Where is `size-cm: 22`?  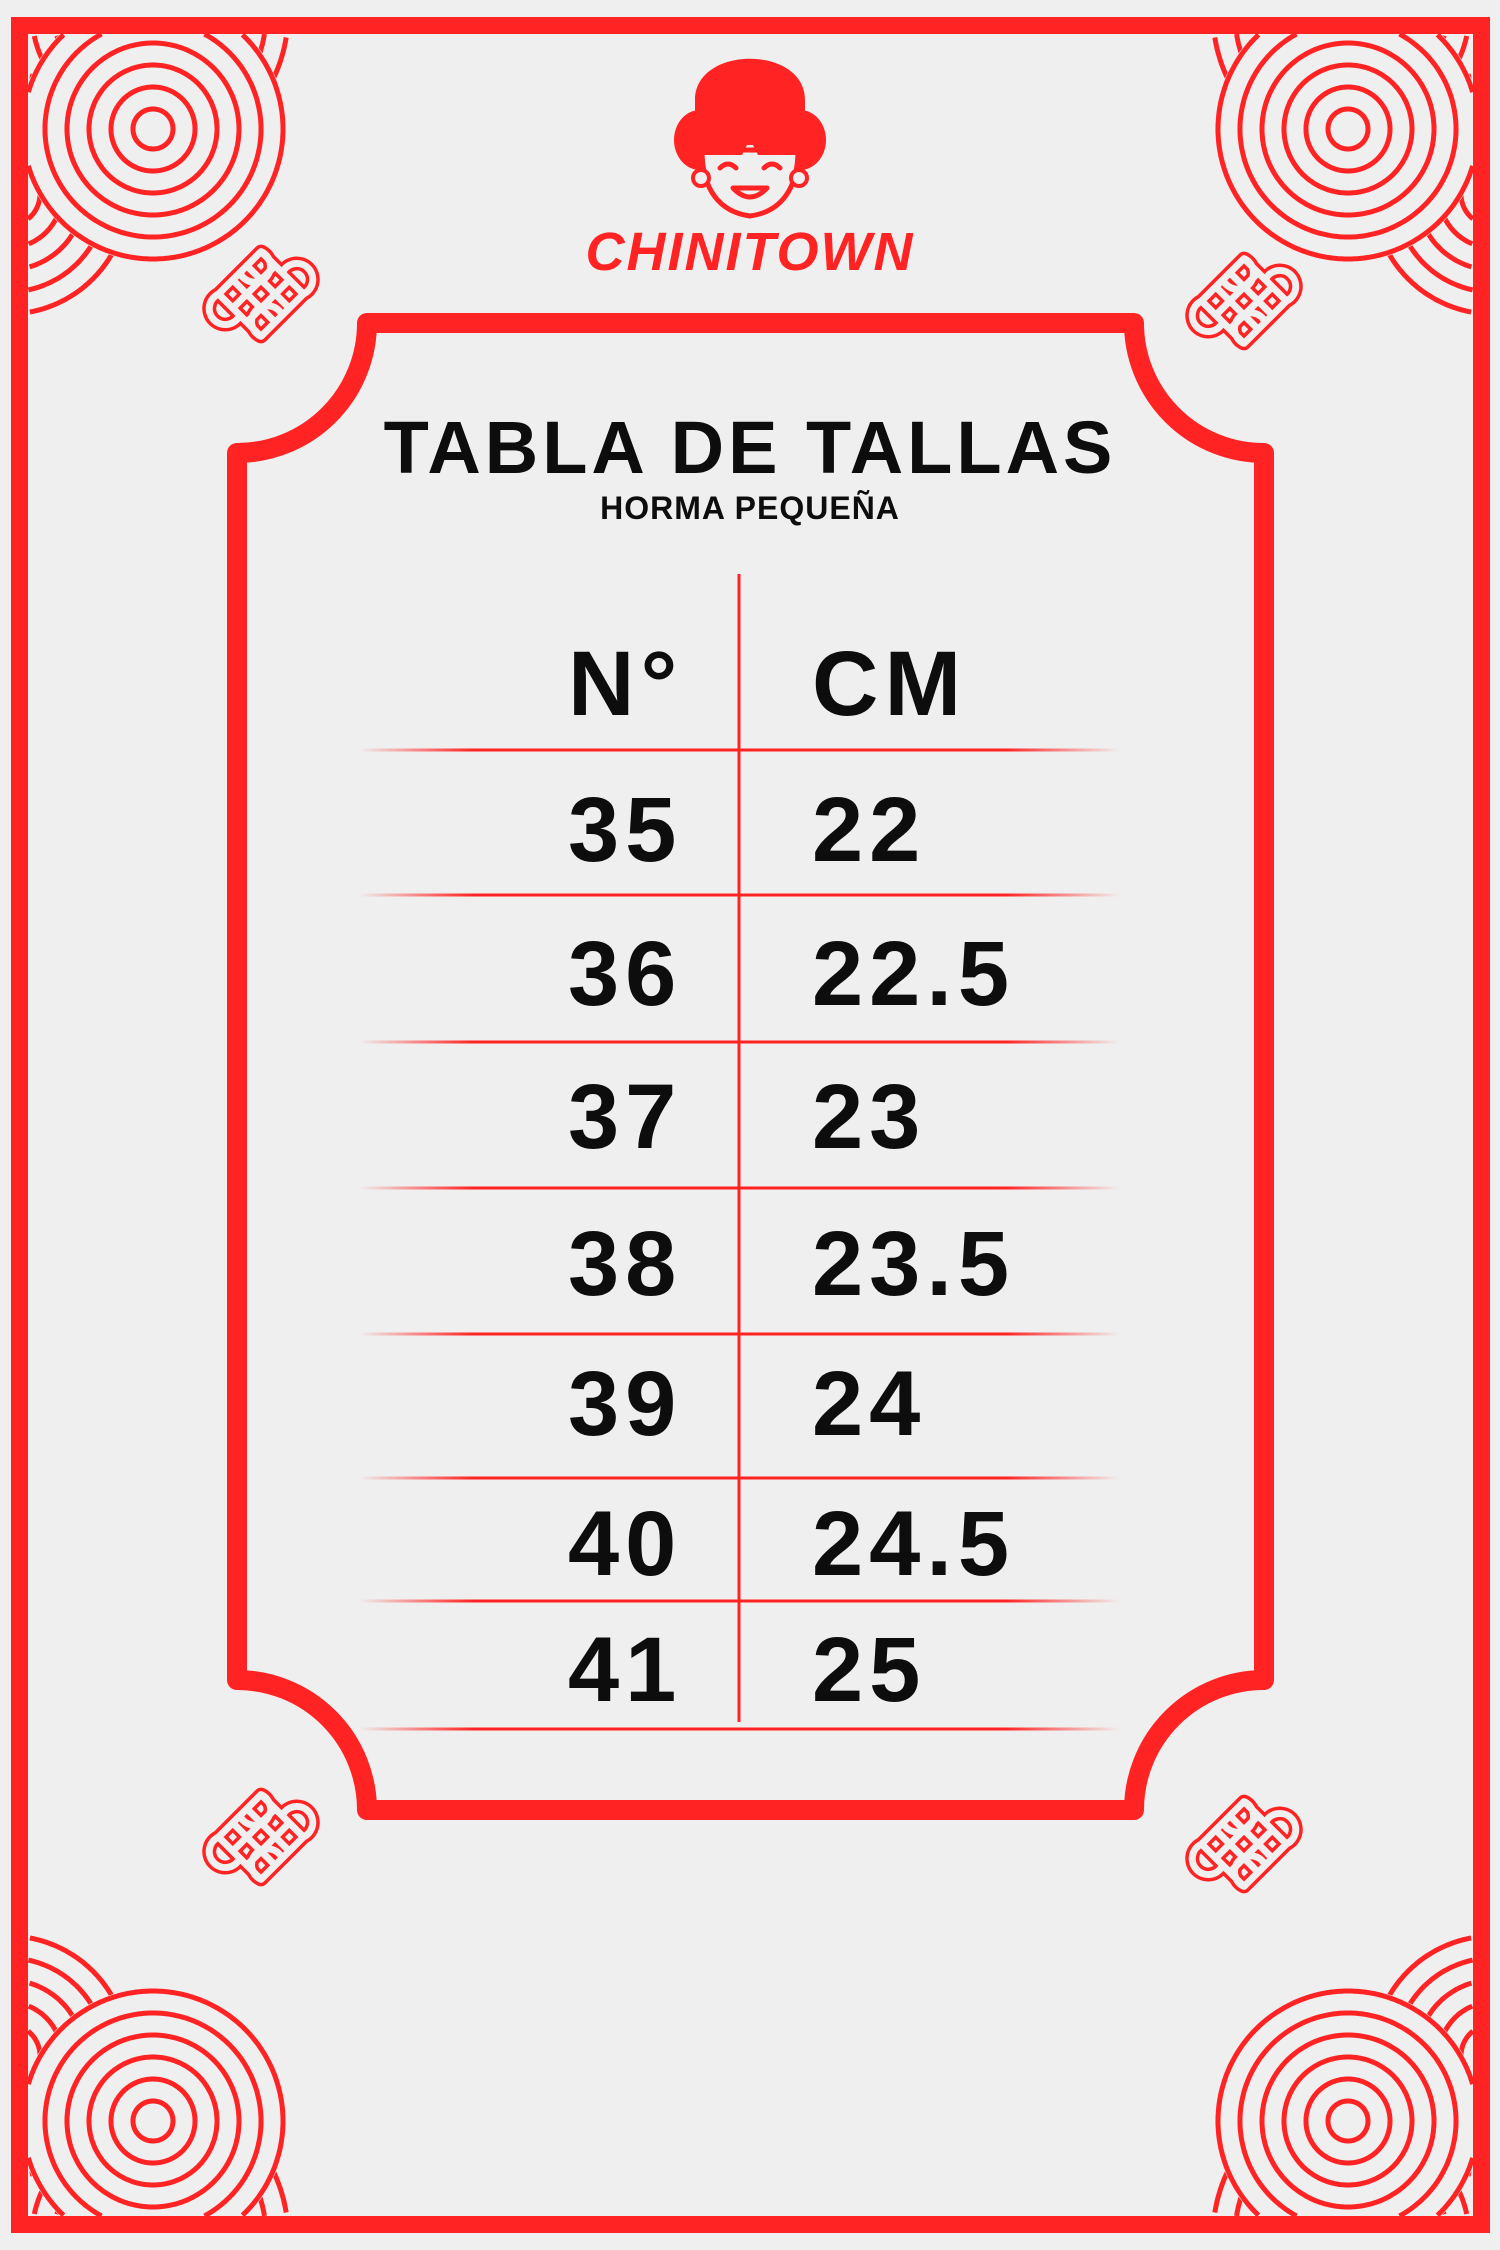
size-cm: 22 is located at coordinates (869, 830).